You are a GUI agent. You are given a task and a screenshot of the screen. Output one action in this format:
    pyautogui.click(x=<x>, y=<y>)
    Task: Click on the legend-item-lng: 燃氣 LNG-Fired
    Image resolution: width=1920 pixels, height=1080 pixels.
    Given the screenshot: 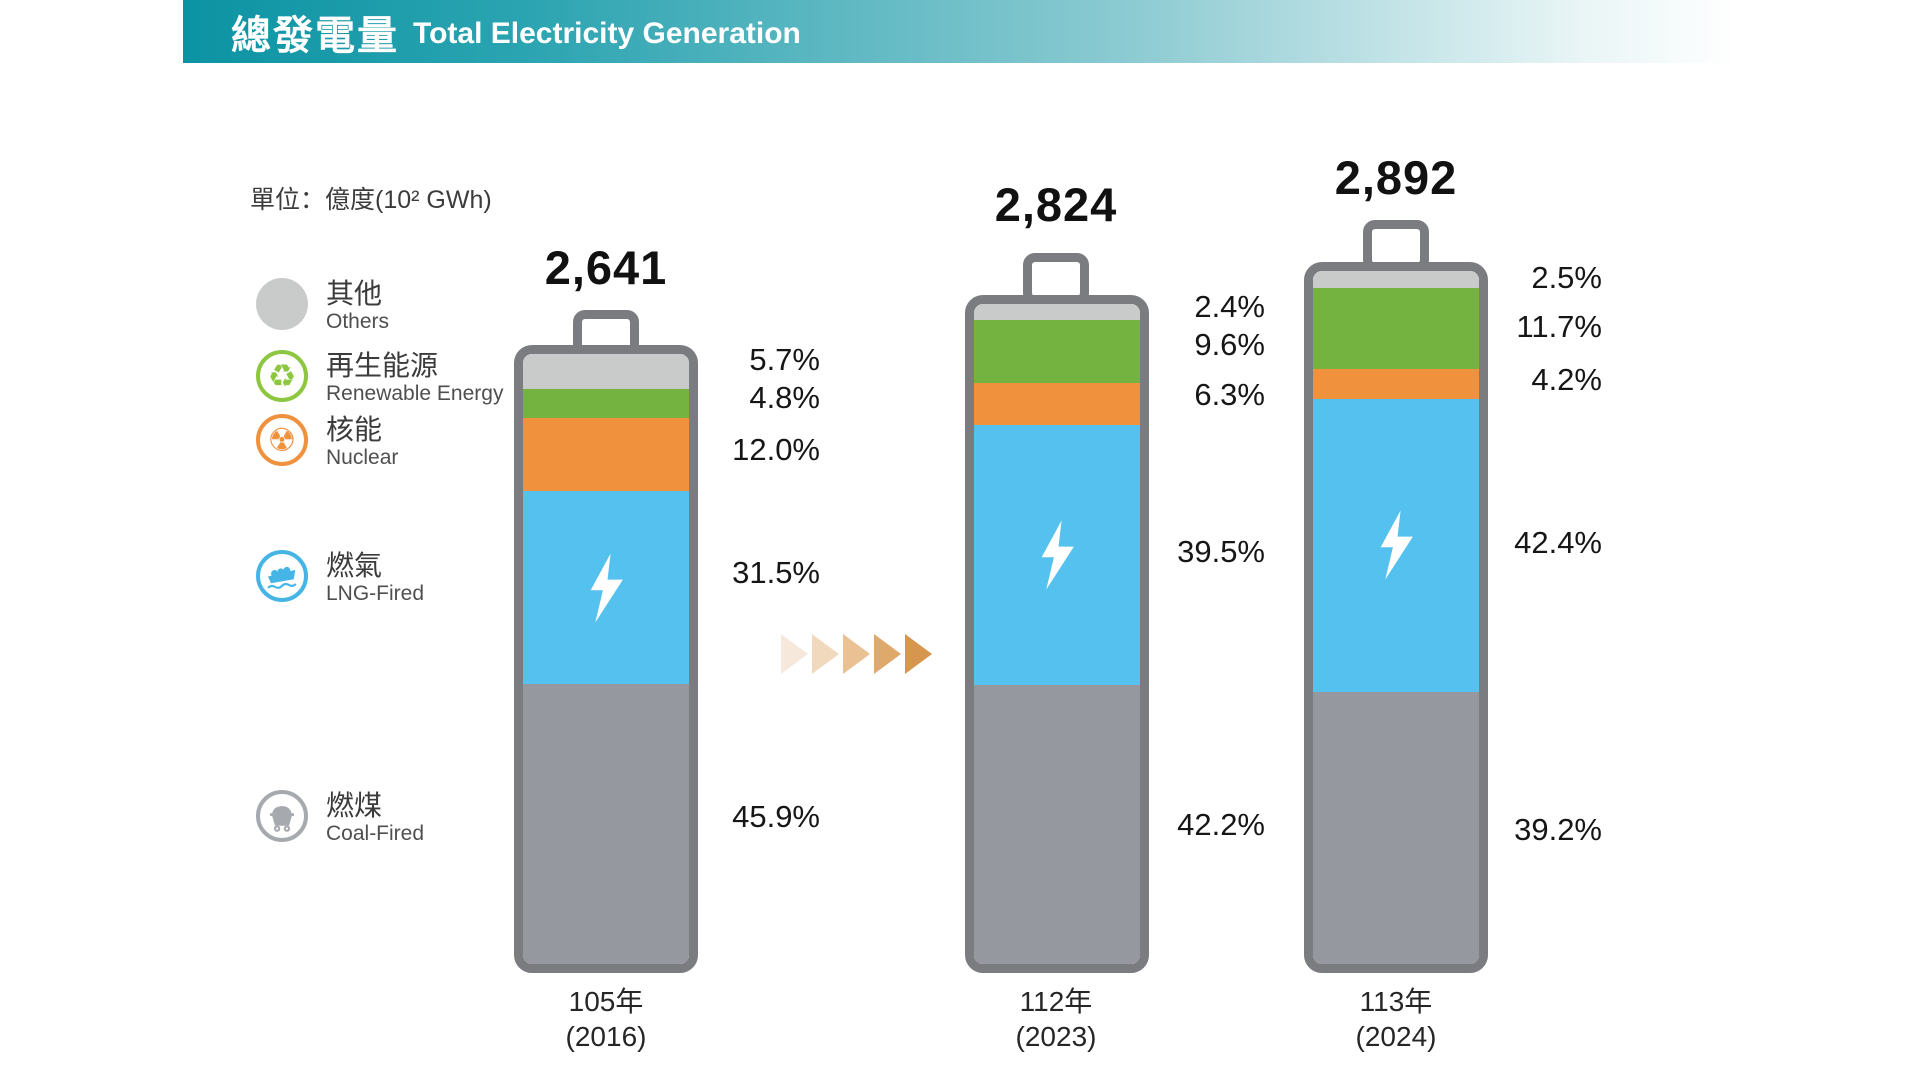 What is the action you would take?
    pyautogui.click(x=340, y=578)
    